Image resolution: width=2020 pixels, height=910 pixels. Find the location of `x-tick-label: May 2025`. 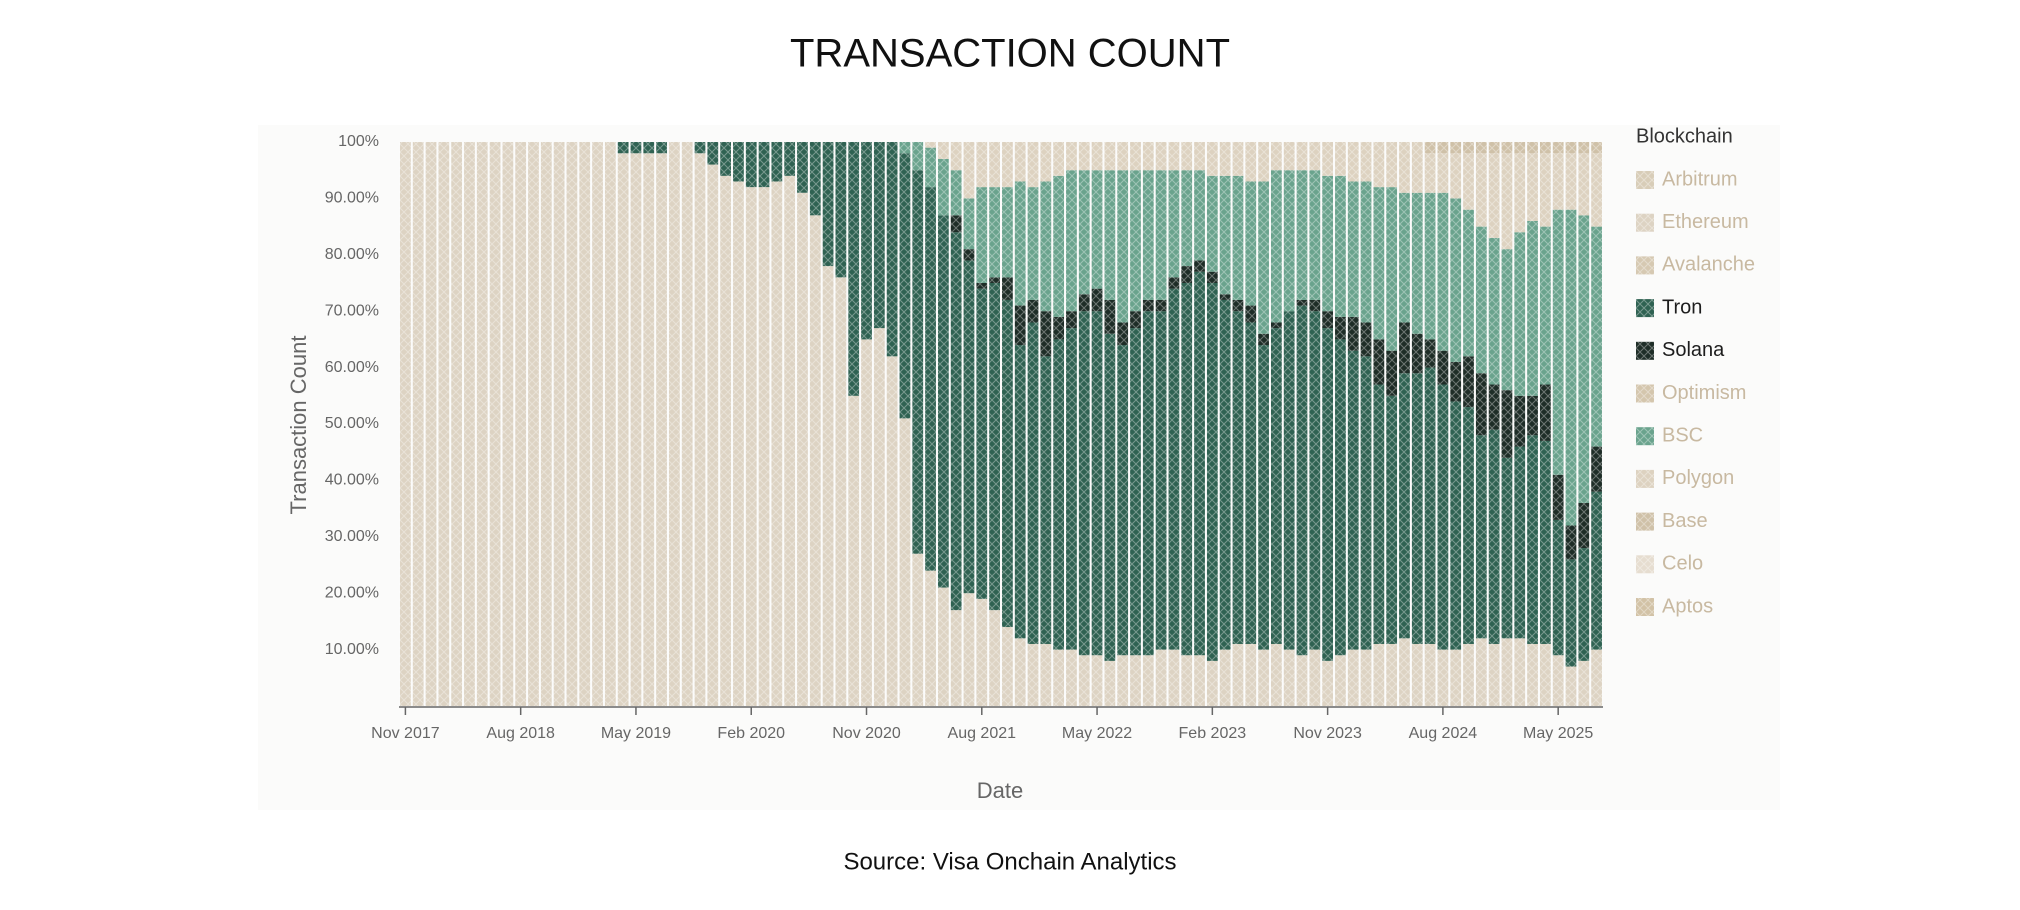

x-tick-label: May 2025 is located at coordinates (1558, 733).